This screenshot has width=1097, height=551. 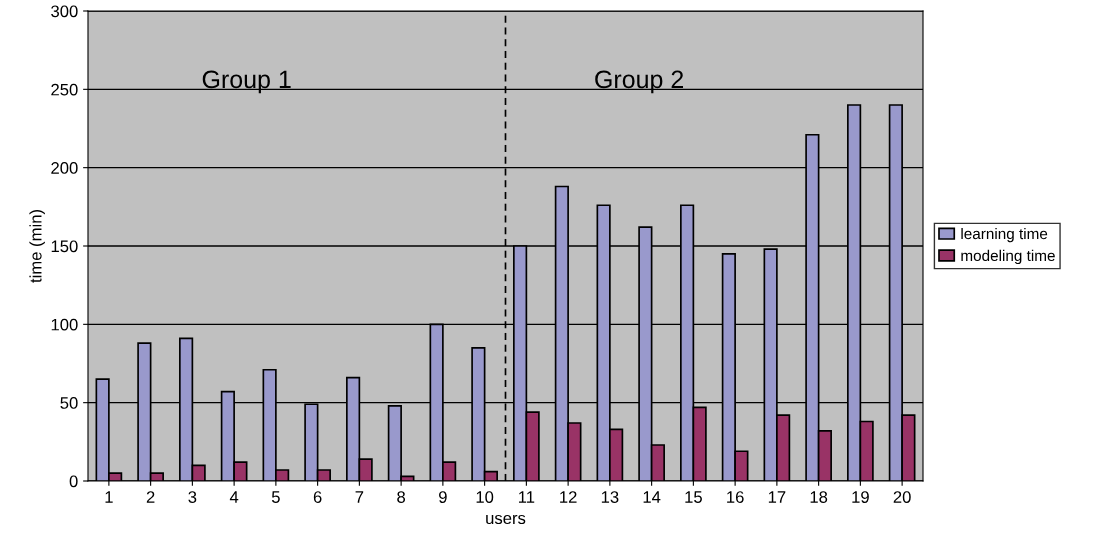 I want to click on x-tick-label: 6, so click(x=317, y=497).